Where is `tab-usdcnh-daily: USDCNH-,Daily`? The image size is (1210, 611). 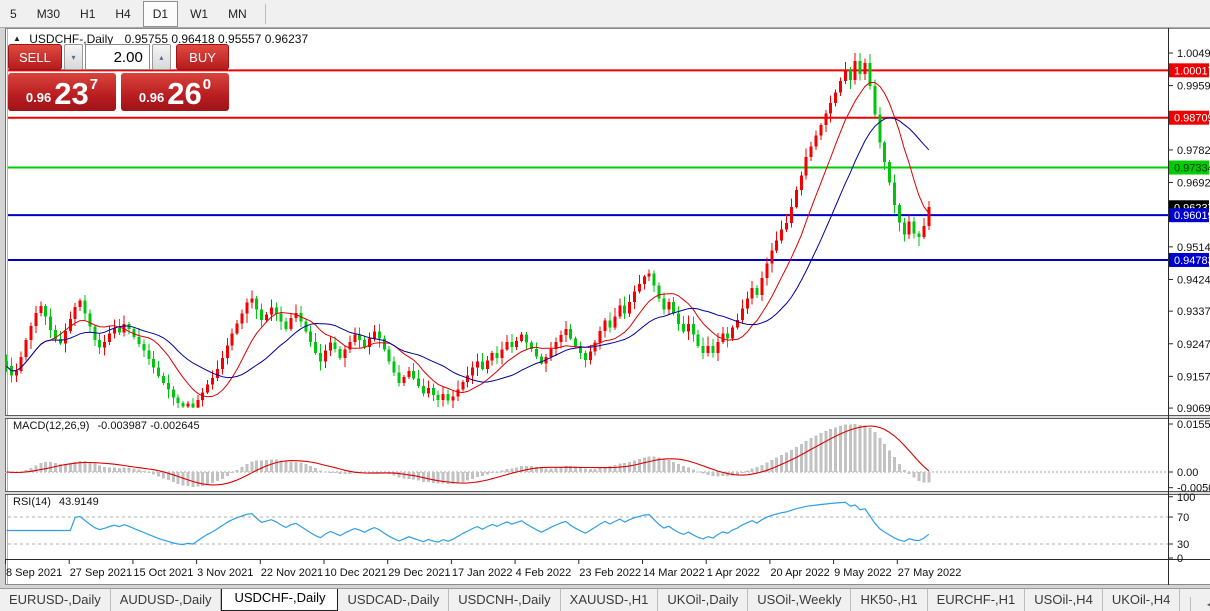 tab-usdcnh-daily: USDCNH-,Daily is located at coordinates (505, 600).